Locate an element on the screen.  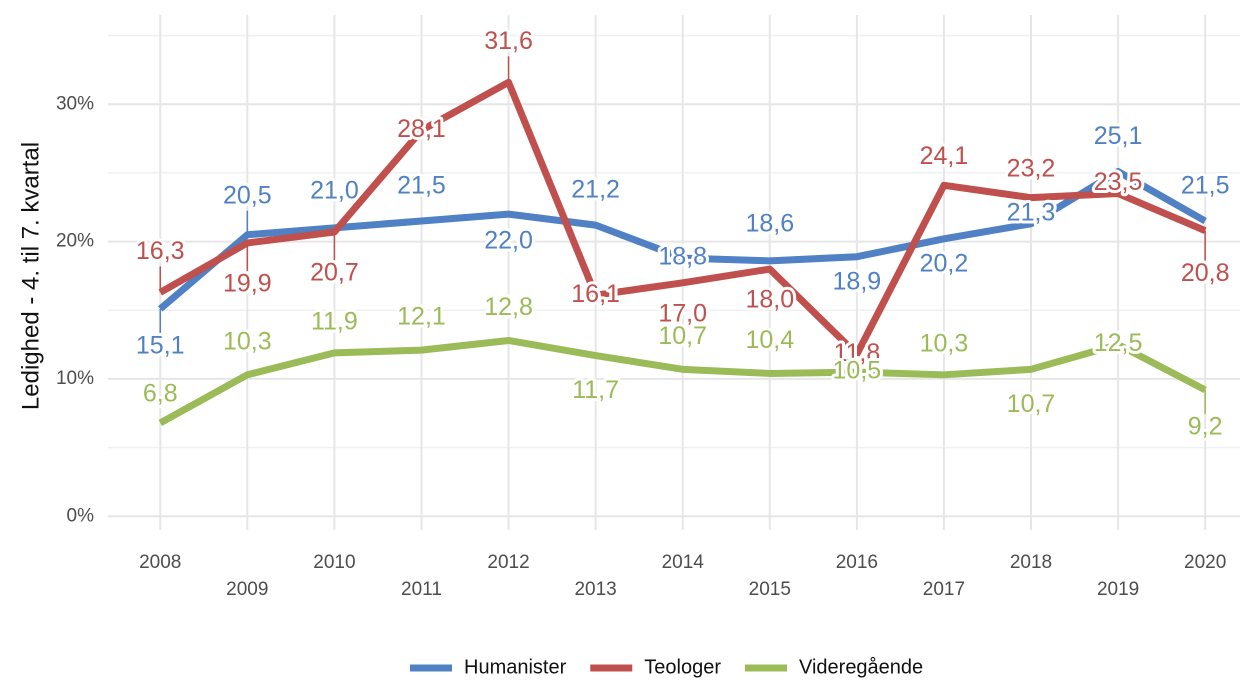
data-label: 6,8 is located at coordinates (160, 393).